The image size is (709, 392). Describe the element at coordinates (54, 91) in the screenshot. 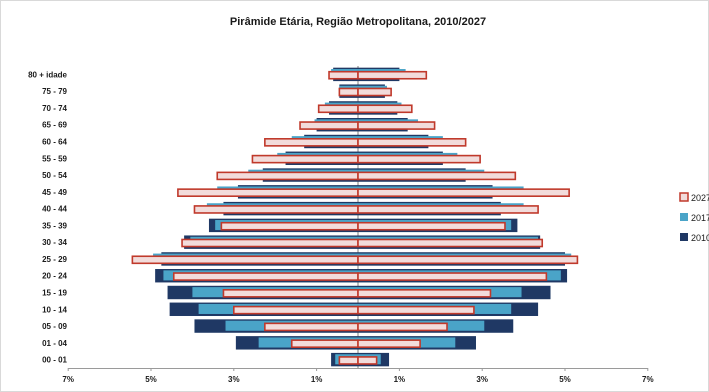

I see `y-tick-label: 75 - 79` at that location.